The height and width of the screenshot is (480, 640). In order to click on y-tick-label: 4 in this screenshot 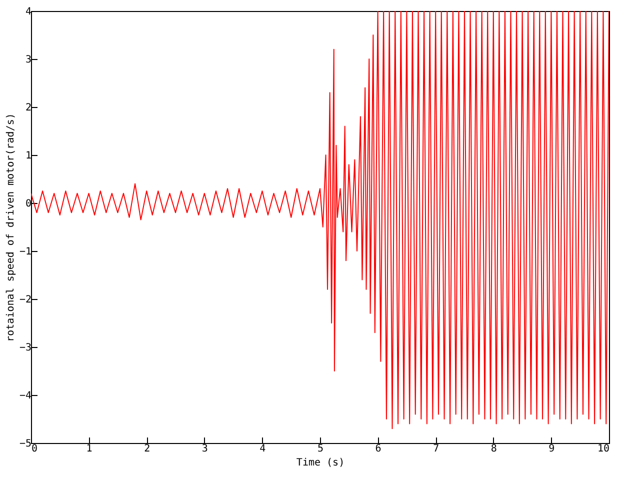, I will do `click(28, 12)`.